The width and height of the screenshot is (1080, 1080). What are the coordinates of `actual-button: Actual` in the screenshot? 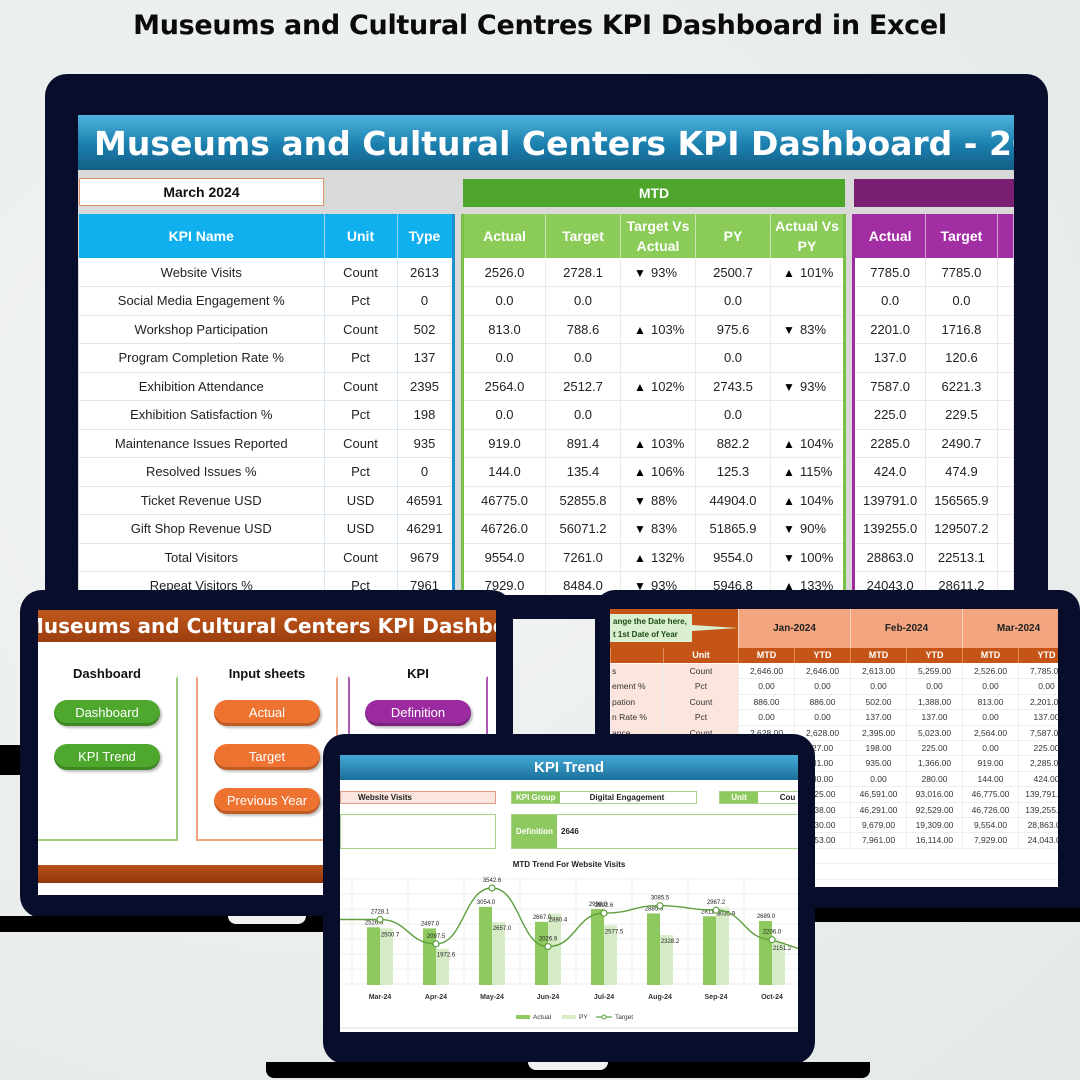 It's located at (267, 713).